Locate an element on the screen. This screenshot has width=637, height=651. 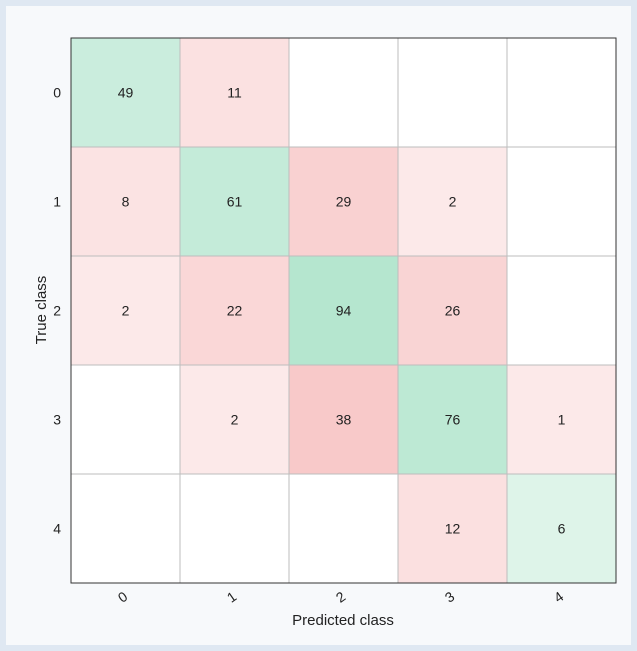
cell-value-label-3-4: 1 is located at coordinates (562, 420).